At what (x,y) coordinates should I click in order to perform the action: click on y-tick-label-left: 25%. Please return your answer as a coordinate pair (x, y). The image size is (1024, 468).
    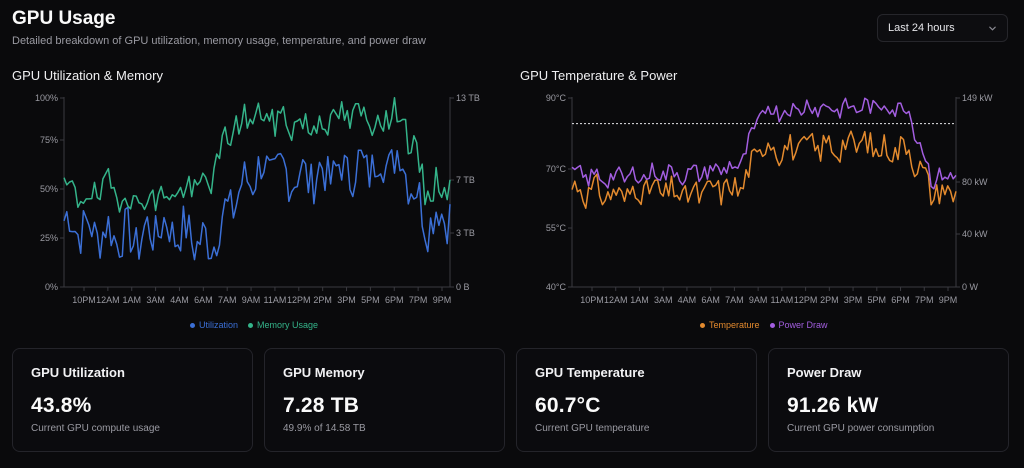
    Looking at the image, I should click on (49, 238).